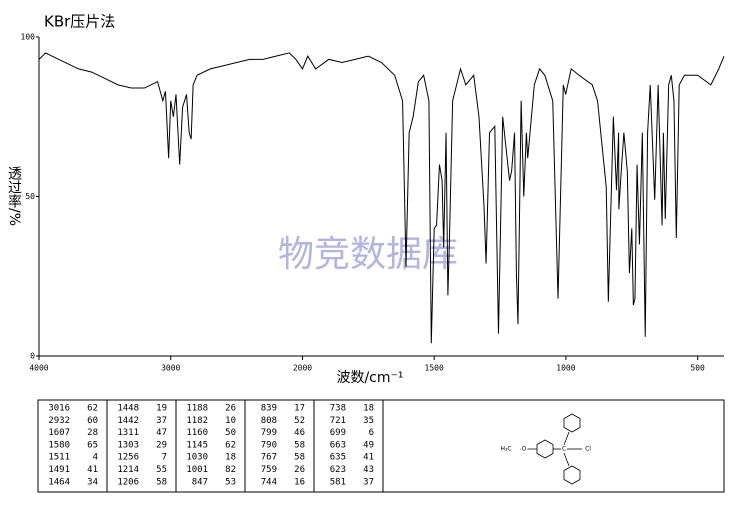  I want to click on peak-intensity: 60, so click(92, 421).